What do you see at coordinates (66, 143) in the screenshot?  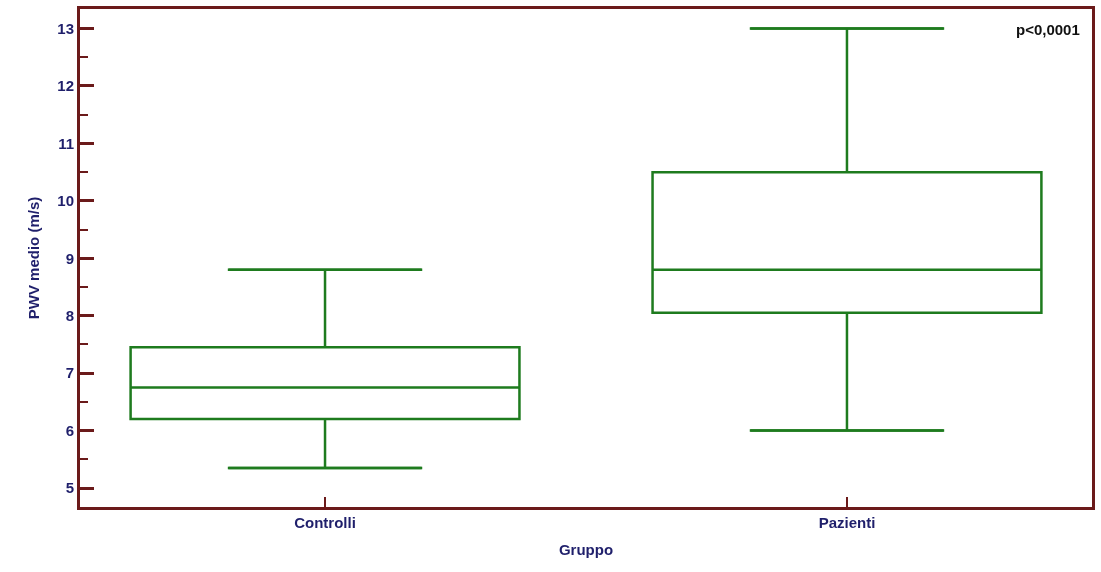 I see `y-tick-label: 11` at bounding box center [66, 143].